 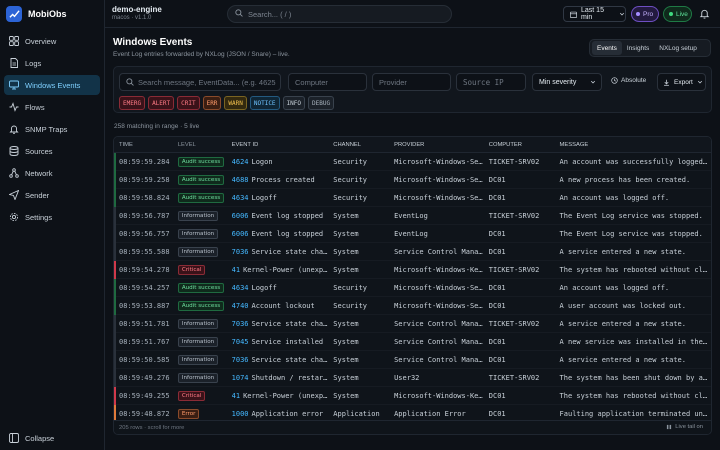 I want to click on column-header-computer: COMPUTER, so click(x=505, y=144).